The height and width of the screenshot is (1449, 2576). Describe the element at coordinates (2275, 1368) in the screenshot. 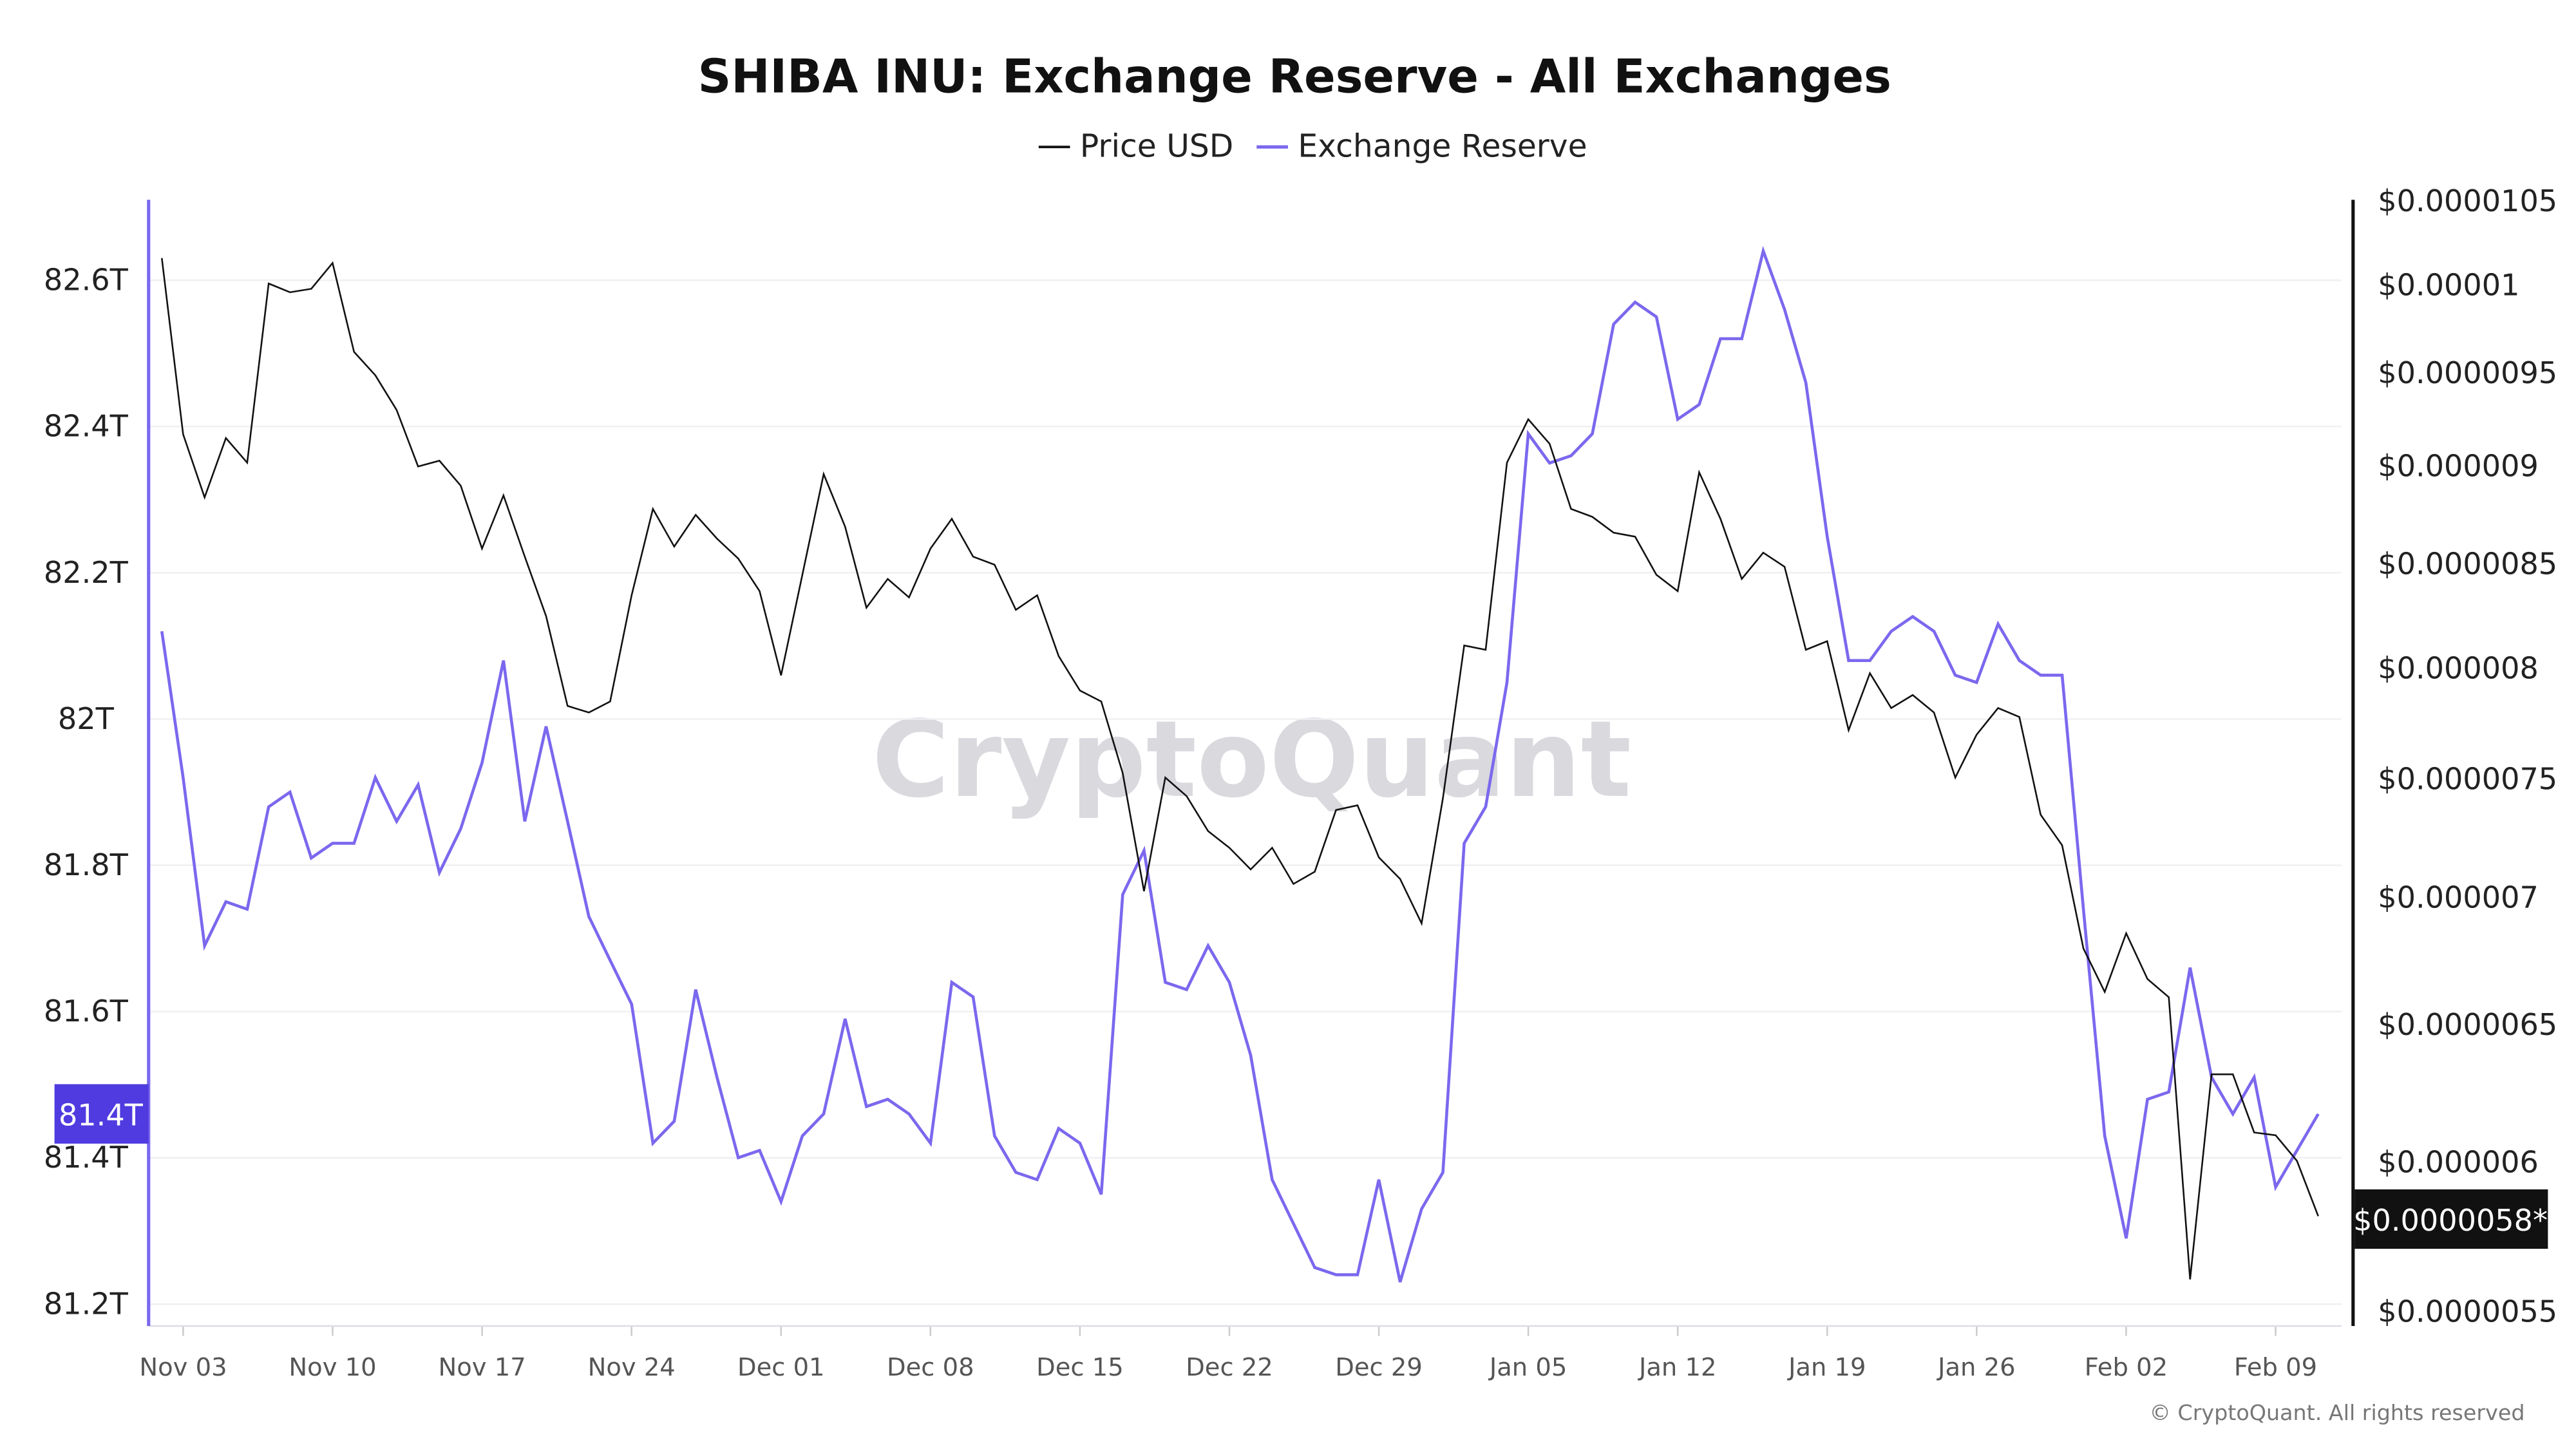

I see `x-tick-label: Feb 09` at that location.